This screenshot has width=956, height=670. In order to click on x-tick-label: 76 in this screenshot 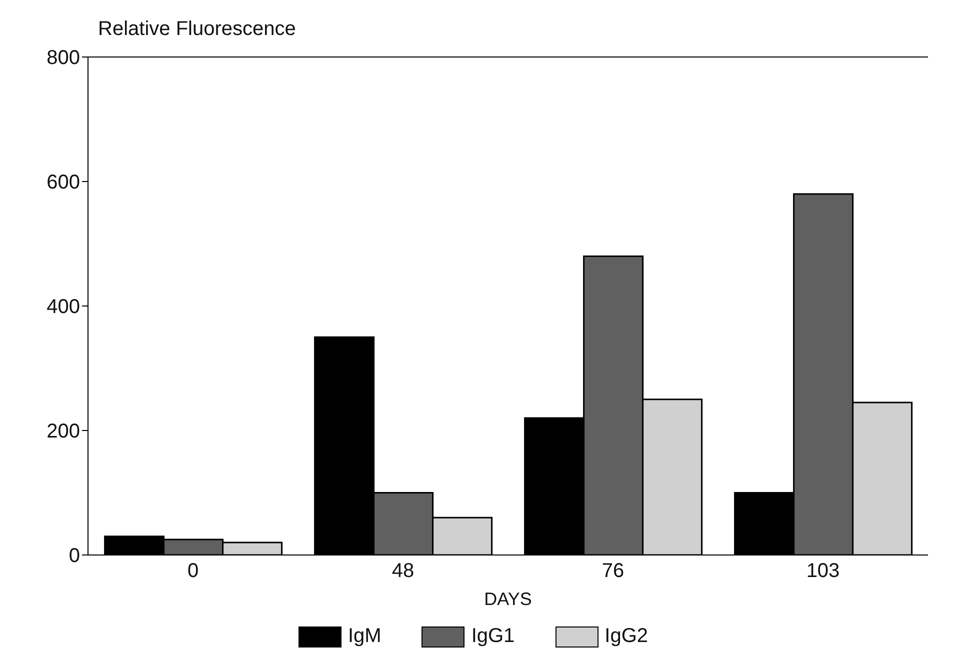, I will do `click(613, 571)`.